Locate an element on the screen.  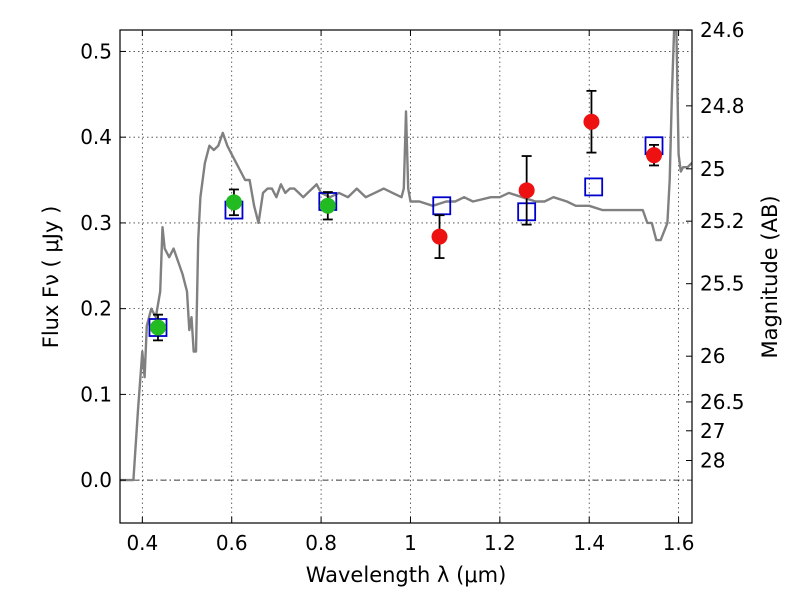
y2-tick-label: 25.2 is located at coordinates (722, 221).